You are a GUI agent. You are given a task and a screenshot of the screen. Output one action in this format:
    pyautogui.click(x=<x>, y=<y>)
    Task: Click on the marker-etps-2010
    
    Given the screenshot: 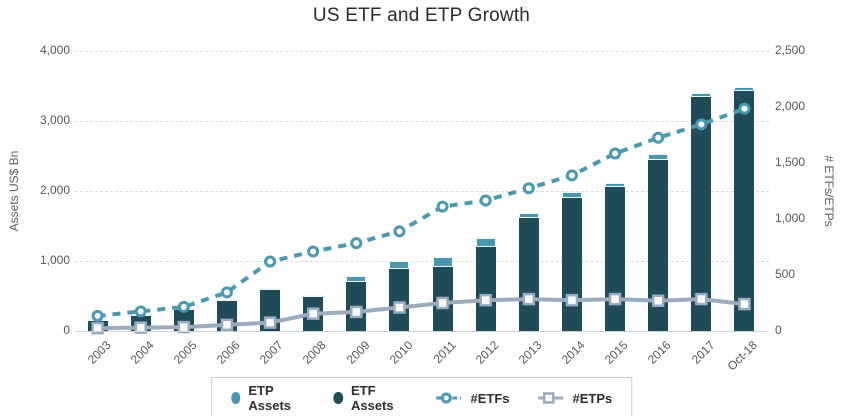 What is the action you would take?
    pyautogui.click(x=399, y=307)
    